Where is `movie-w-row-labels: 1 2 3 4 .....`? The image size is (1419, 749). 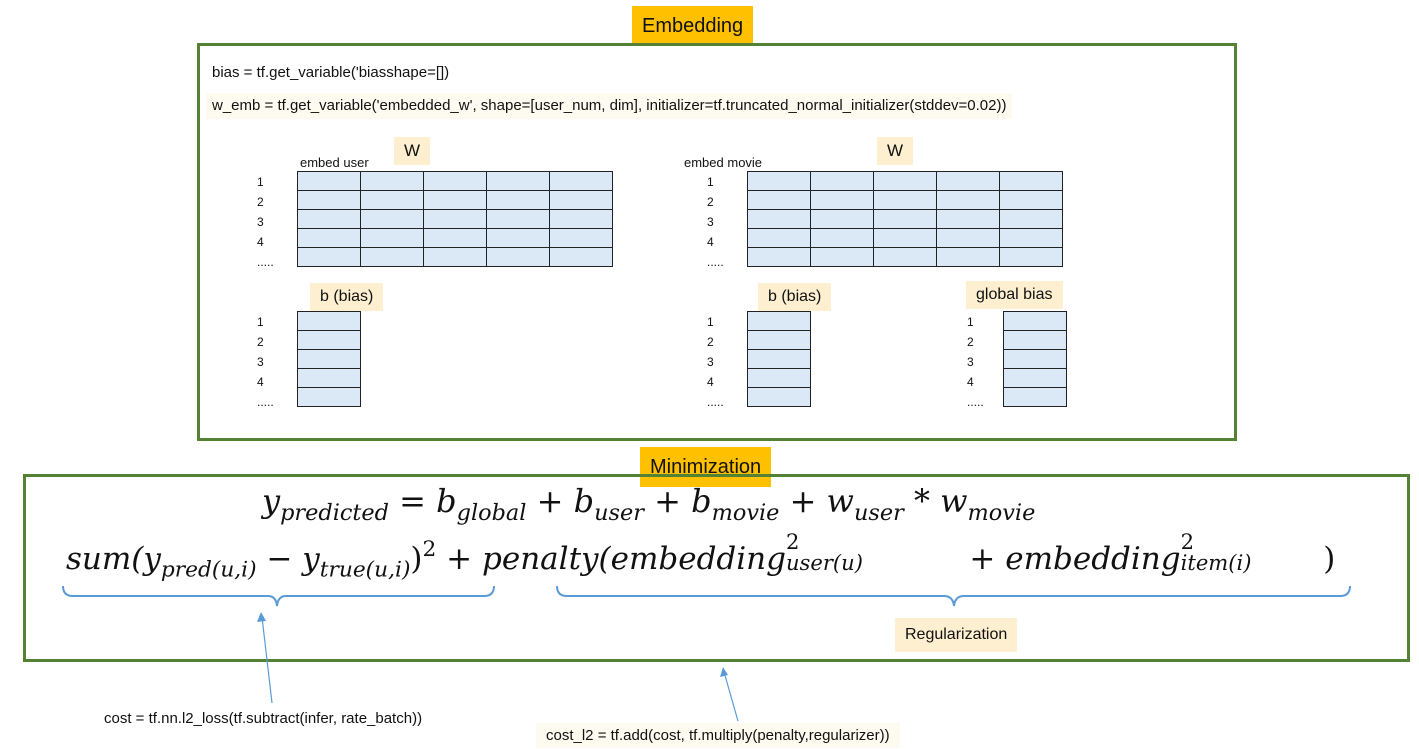
movie-w-row-labels: 1 2 3 4 ..... is located at coordinates (715, 222).